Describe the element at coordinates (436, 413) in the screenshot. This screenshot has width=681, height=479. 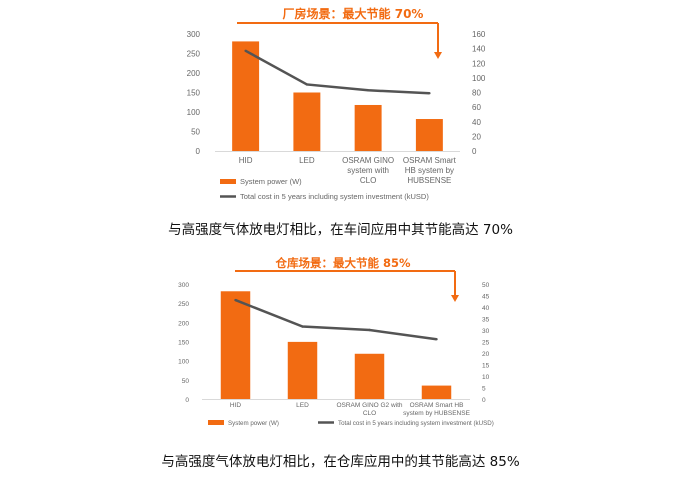
I see `x-tick-label: system by HUBSENSE` at that location.